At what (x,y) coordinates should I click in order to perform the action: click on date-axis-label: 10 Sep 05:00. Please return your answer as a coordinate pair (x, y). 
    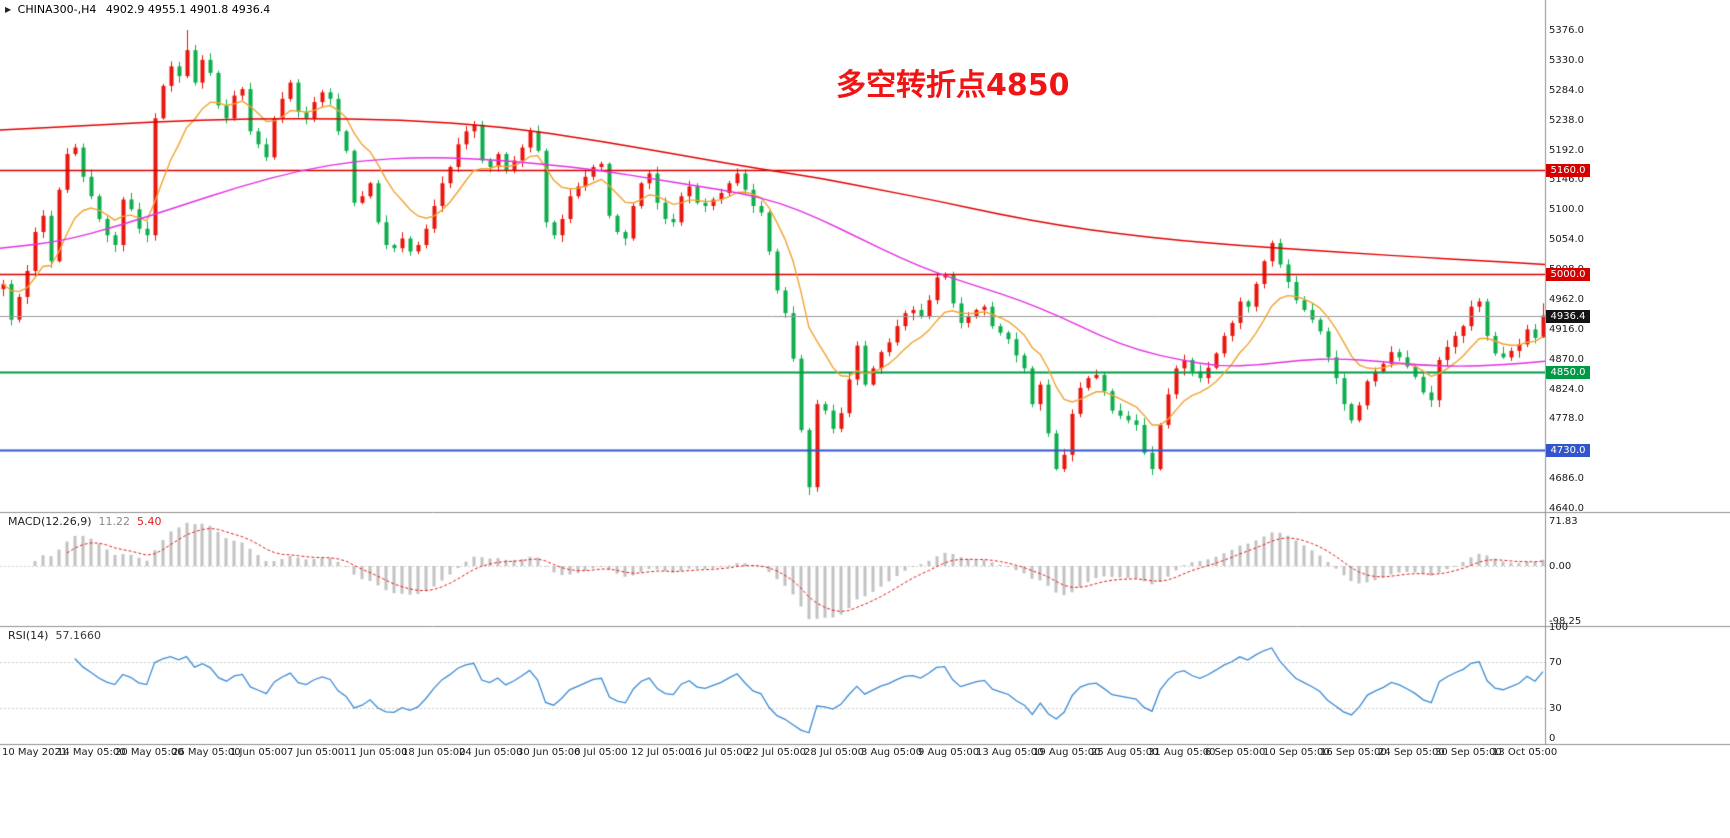
    Looking at the image, I should click on (1296, 752).